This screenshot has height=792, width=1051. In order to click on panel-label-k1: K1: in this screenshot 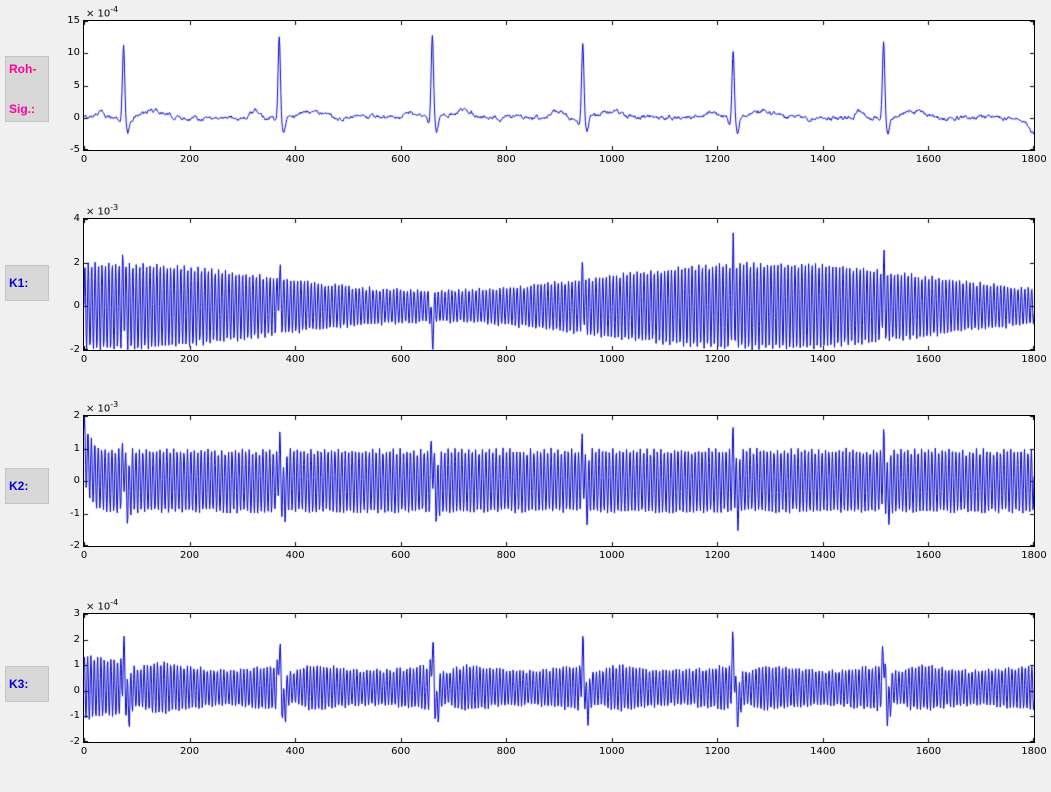, I will do `click(27, 283)`.